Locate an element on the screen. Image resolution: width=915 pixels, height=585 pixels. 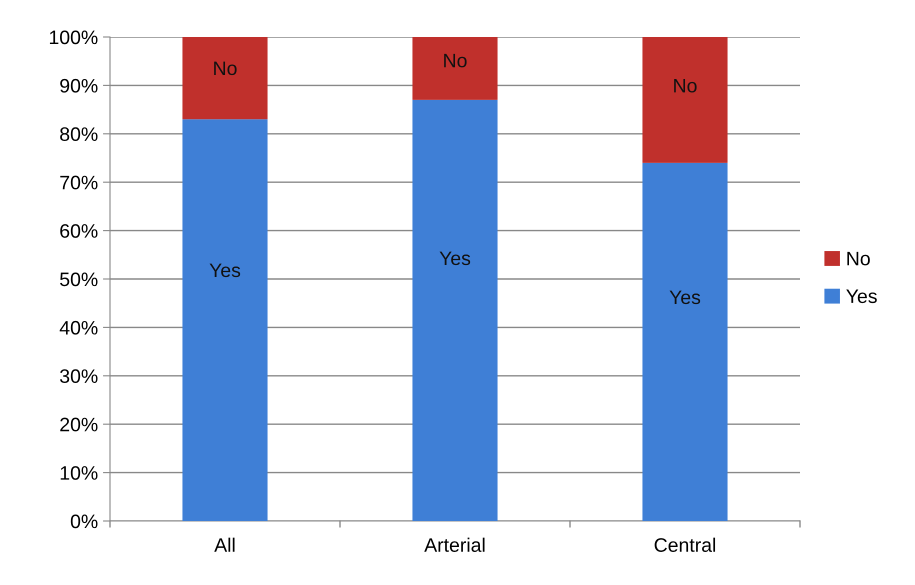
legend-label: No is located at coordinates (858, 259).